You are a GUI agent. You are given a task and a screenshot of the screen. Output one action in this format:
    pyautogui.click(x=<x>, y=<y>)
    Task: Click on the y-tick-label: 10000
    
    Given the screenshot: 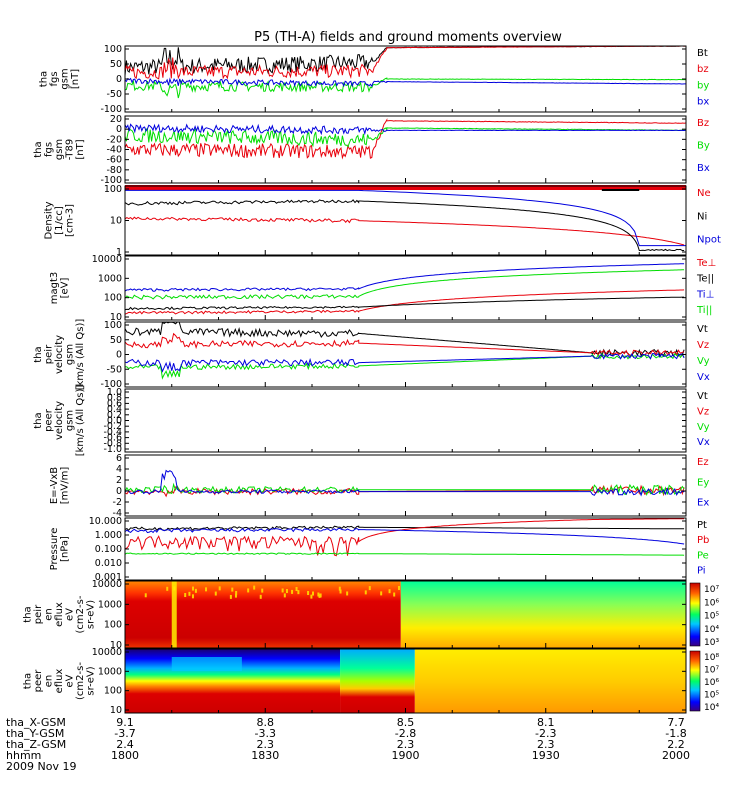 What is the action you would take?
    pyautogui.click(x=107, y=259)
    